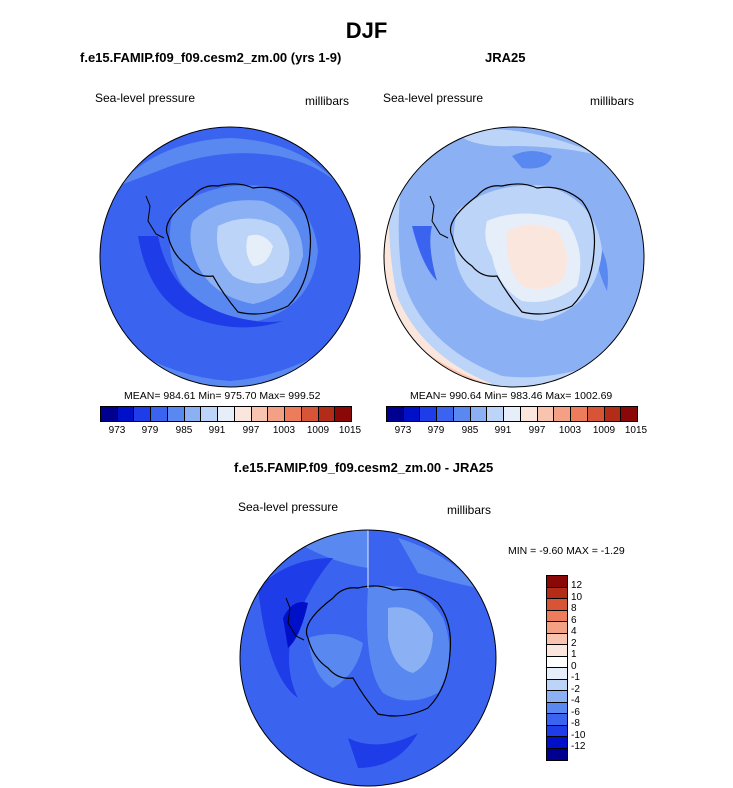 The image size is (733, 788). I want to click on model-variable-label: Sea-level pressure, so click(145, 98).